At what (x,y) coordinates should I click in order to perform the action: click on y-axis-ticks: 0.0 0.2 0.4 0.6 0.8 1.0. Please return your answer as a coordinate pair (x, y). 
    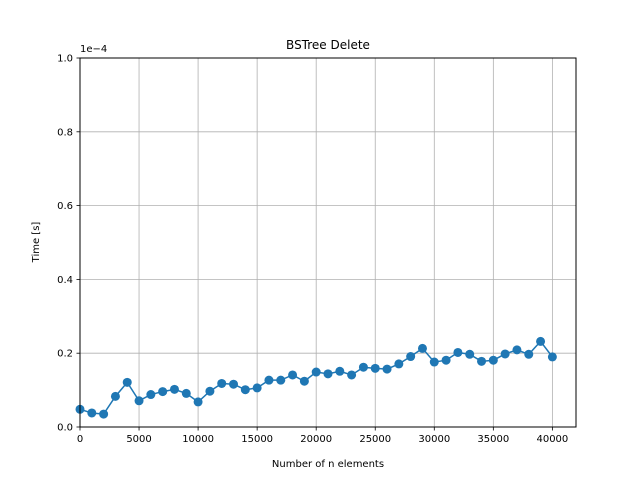
    Looking at the image, I should click on (68, 244).